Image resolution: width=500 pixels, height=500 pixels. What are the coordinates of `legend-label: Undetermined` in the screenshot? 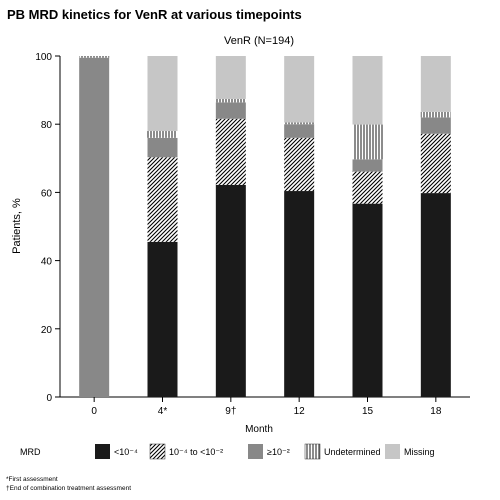 It's located at (352, 452).